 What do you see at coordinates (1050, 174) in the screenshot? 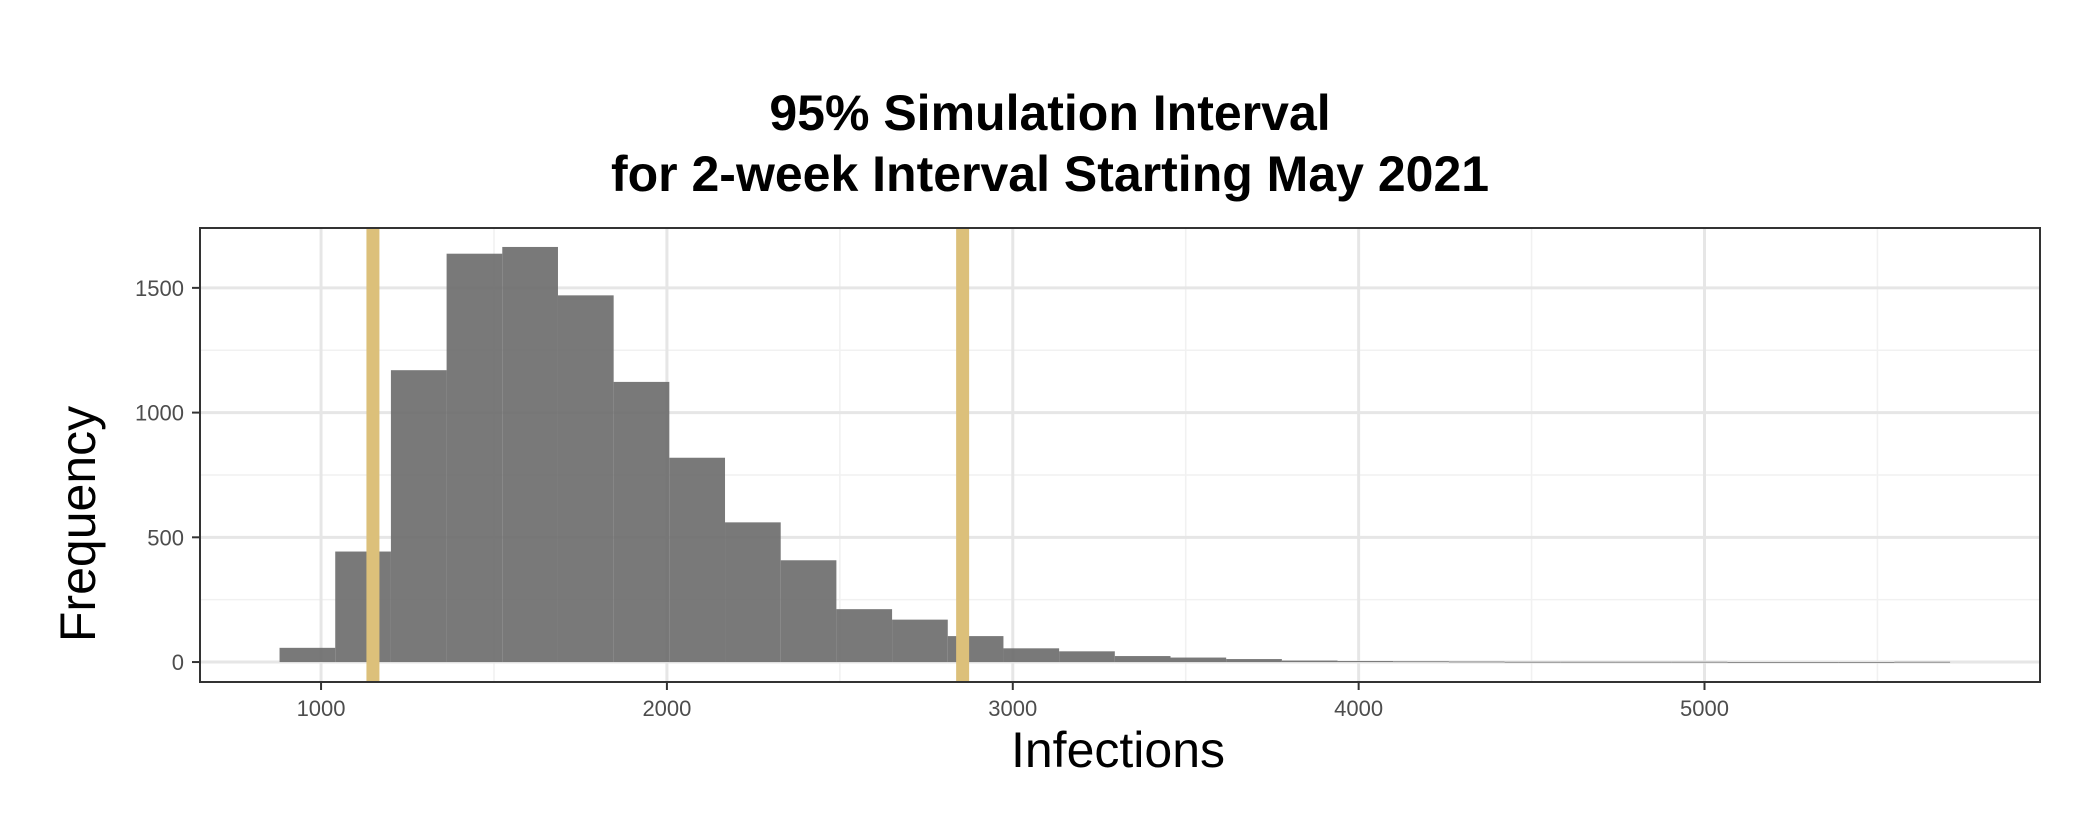
I see `chart-title-line-2: for 2-week Interval Starting May 2021` at bounding box center [1050, 174].